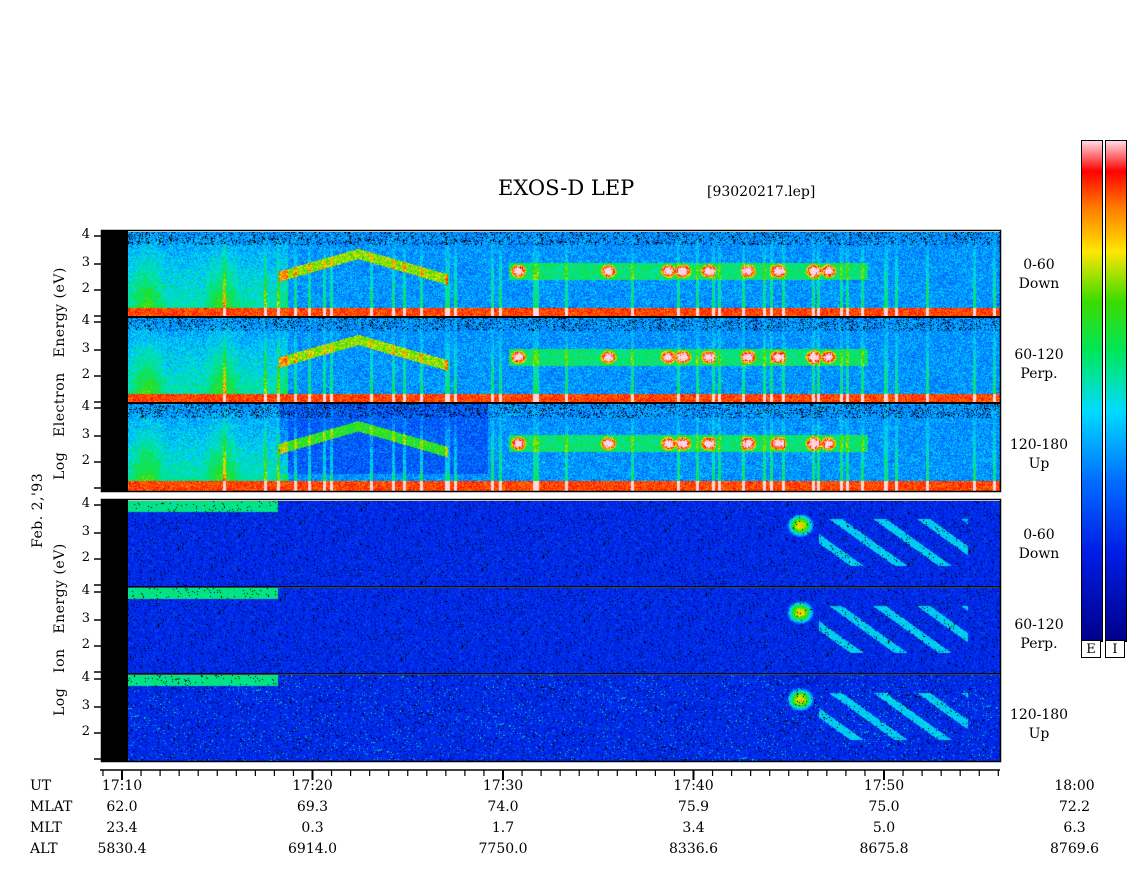  I want to click on ion-down-spectrogram, so click(564, 544).